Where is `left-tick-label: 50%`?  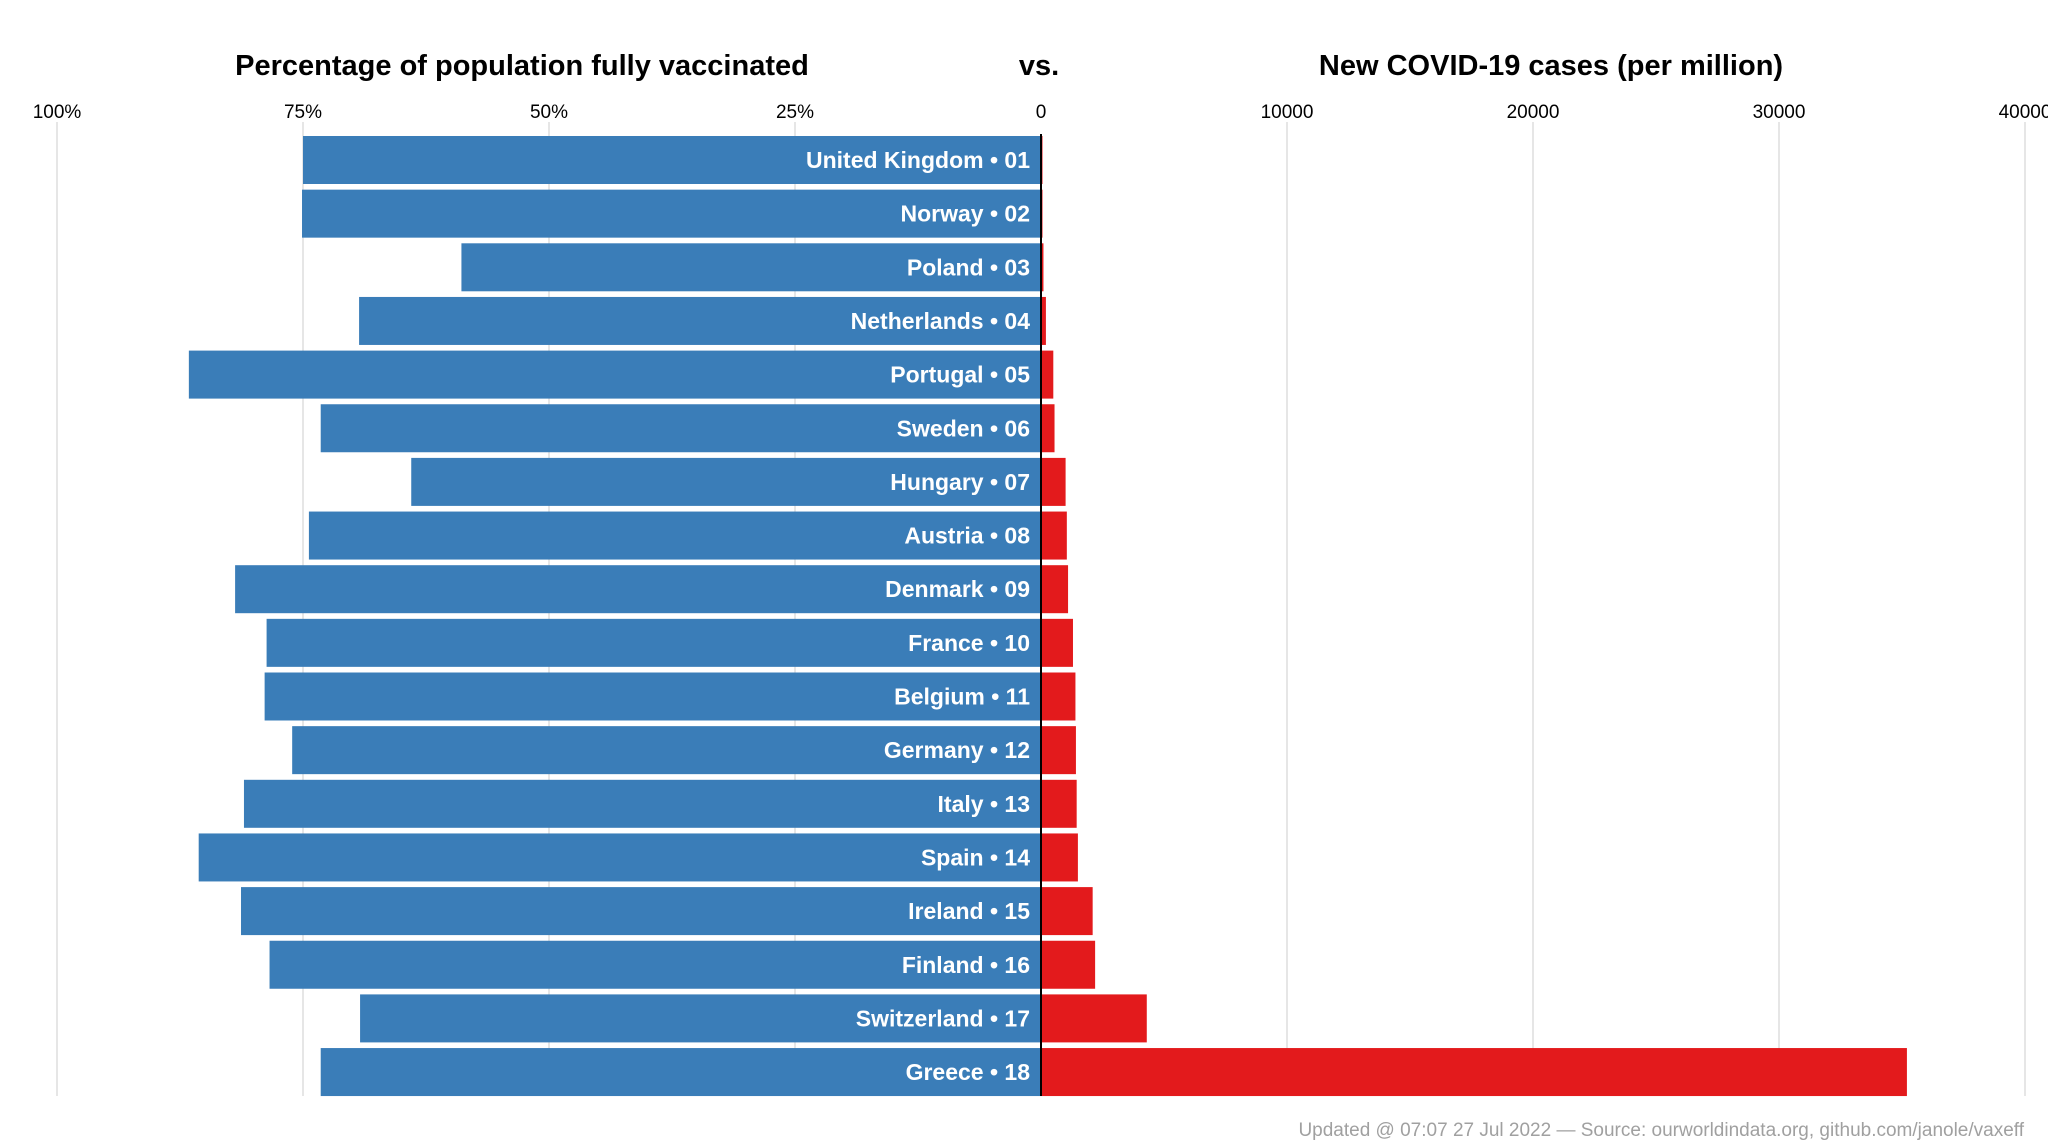
left-tick-label: 50% is located at coordinates (549, 112).